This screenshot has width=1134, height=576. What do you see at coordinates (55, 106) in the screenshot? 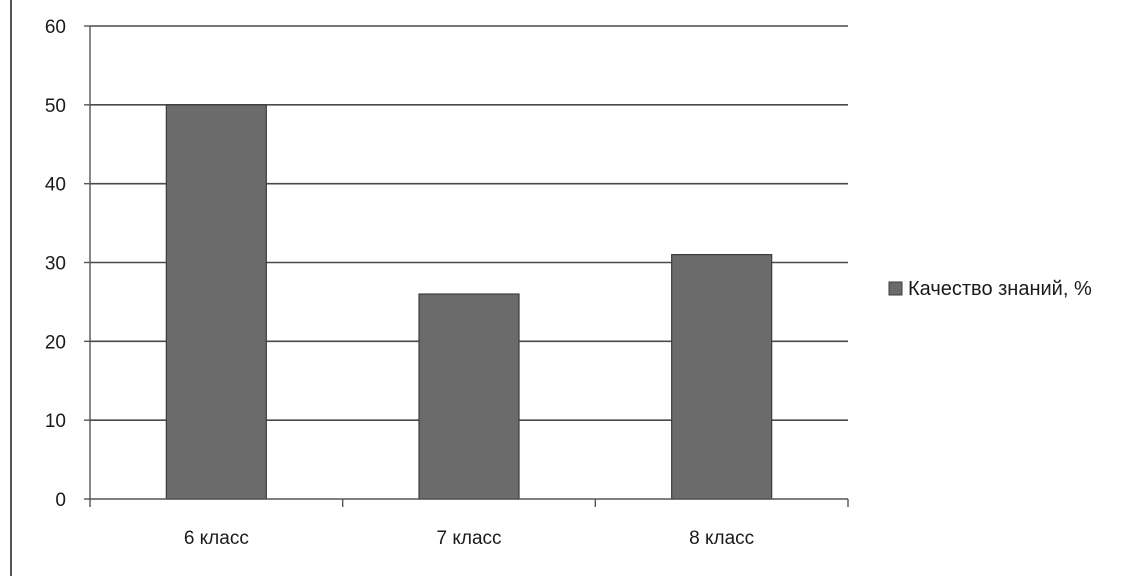
I see `y-tick-label: 50` at bounding box center [55, 106].